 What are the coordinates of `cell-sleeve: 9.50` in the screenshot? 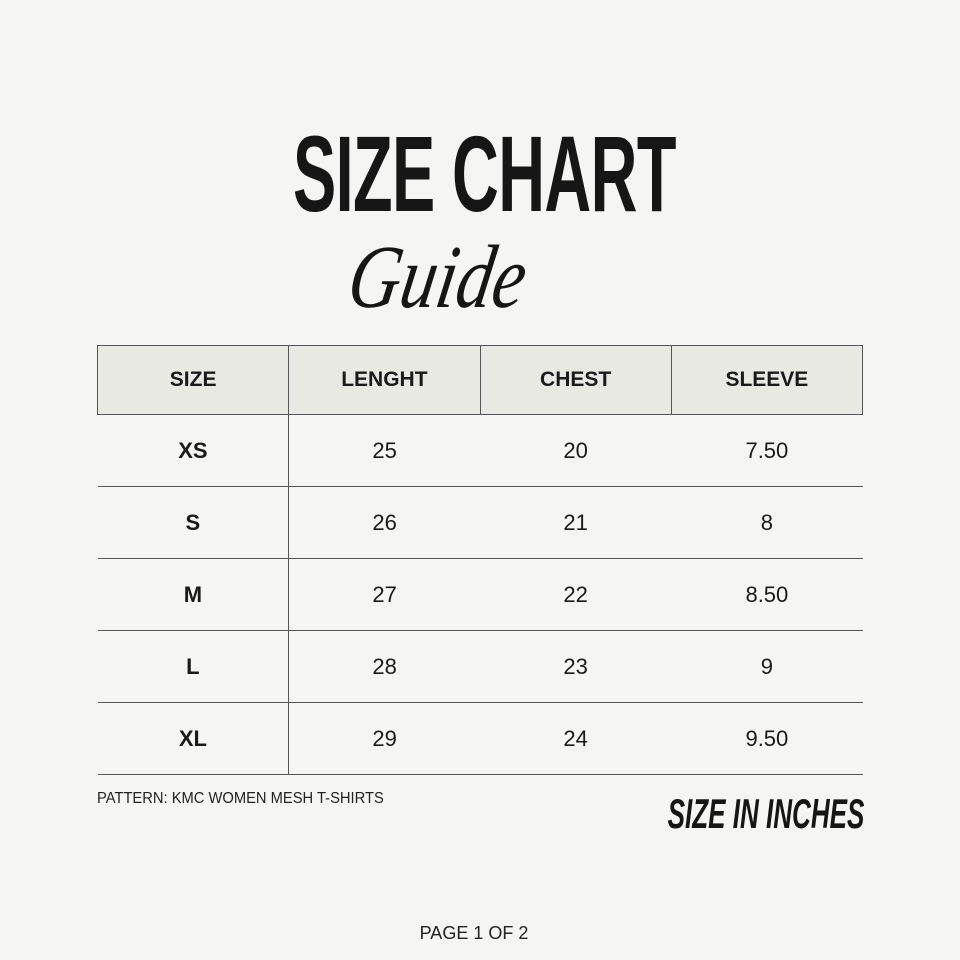 It's located at (767, 738).